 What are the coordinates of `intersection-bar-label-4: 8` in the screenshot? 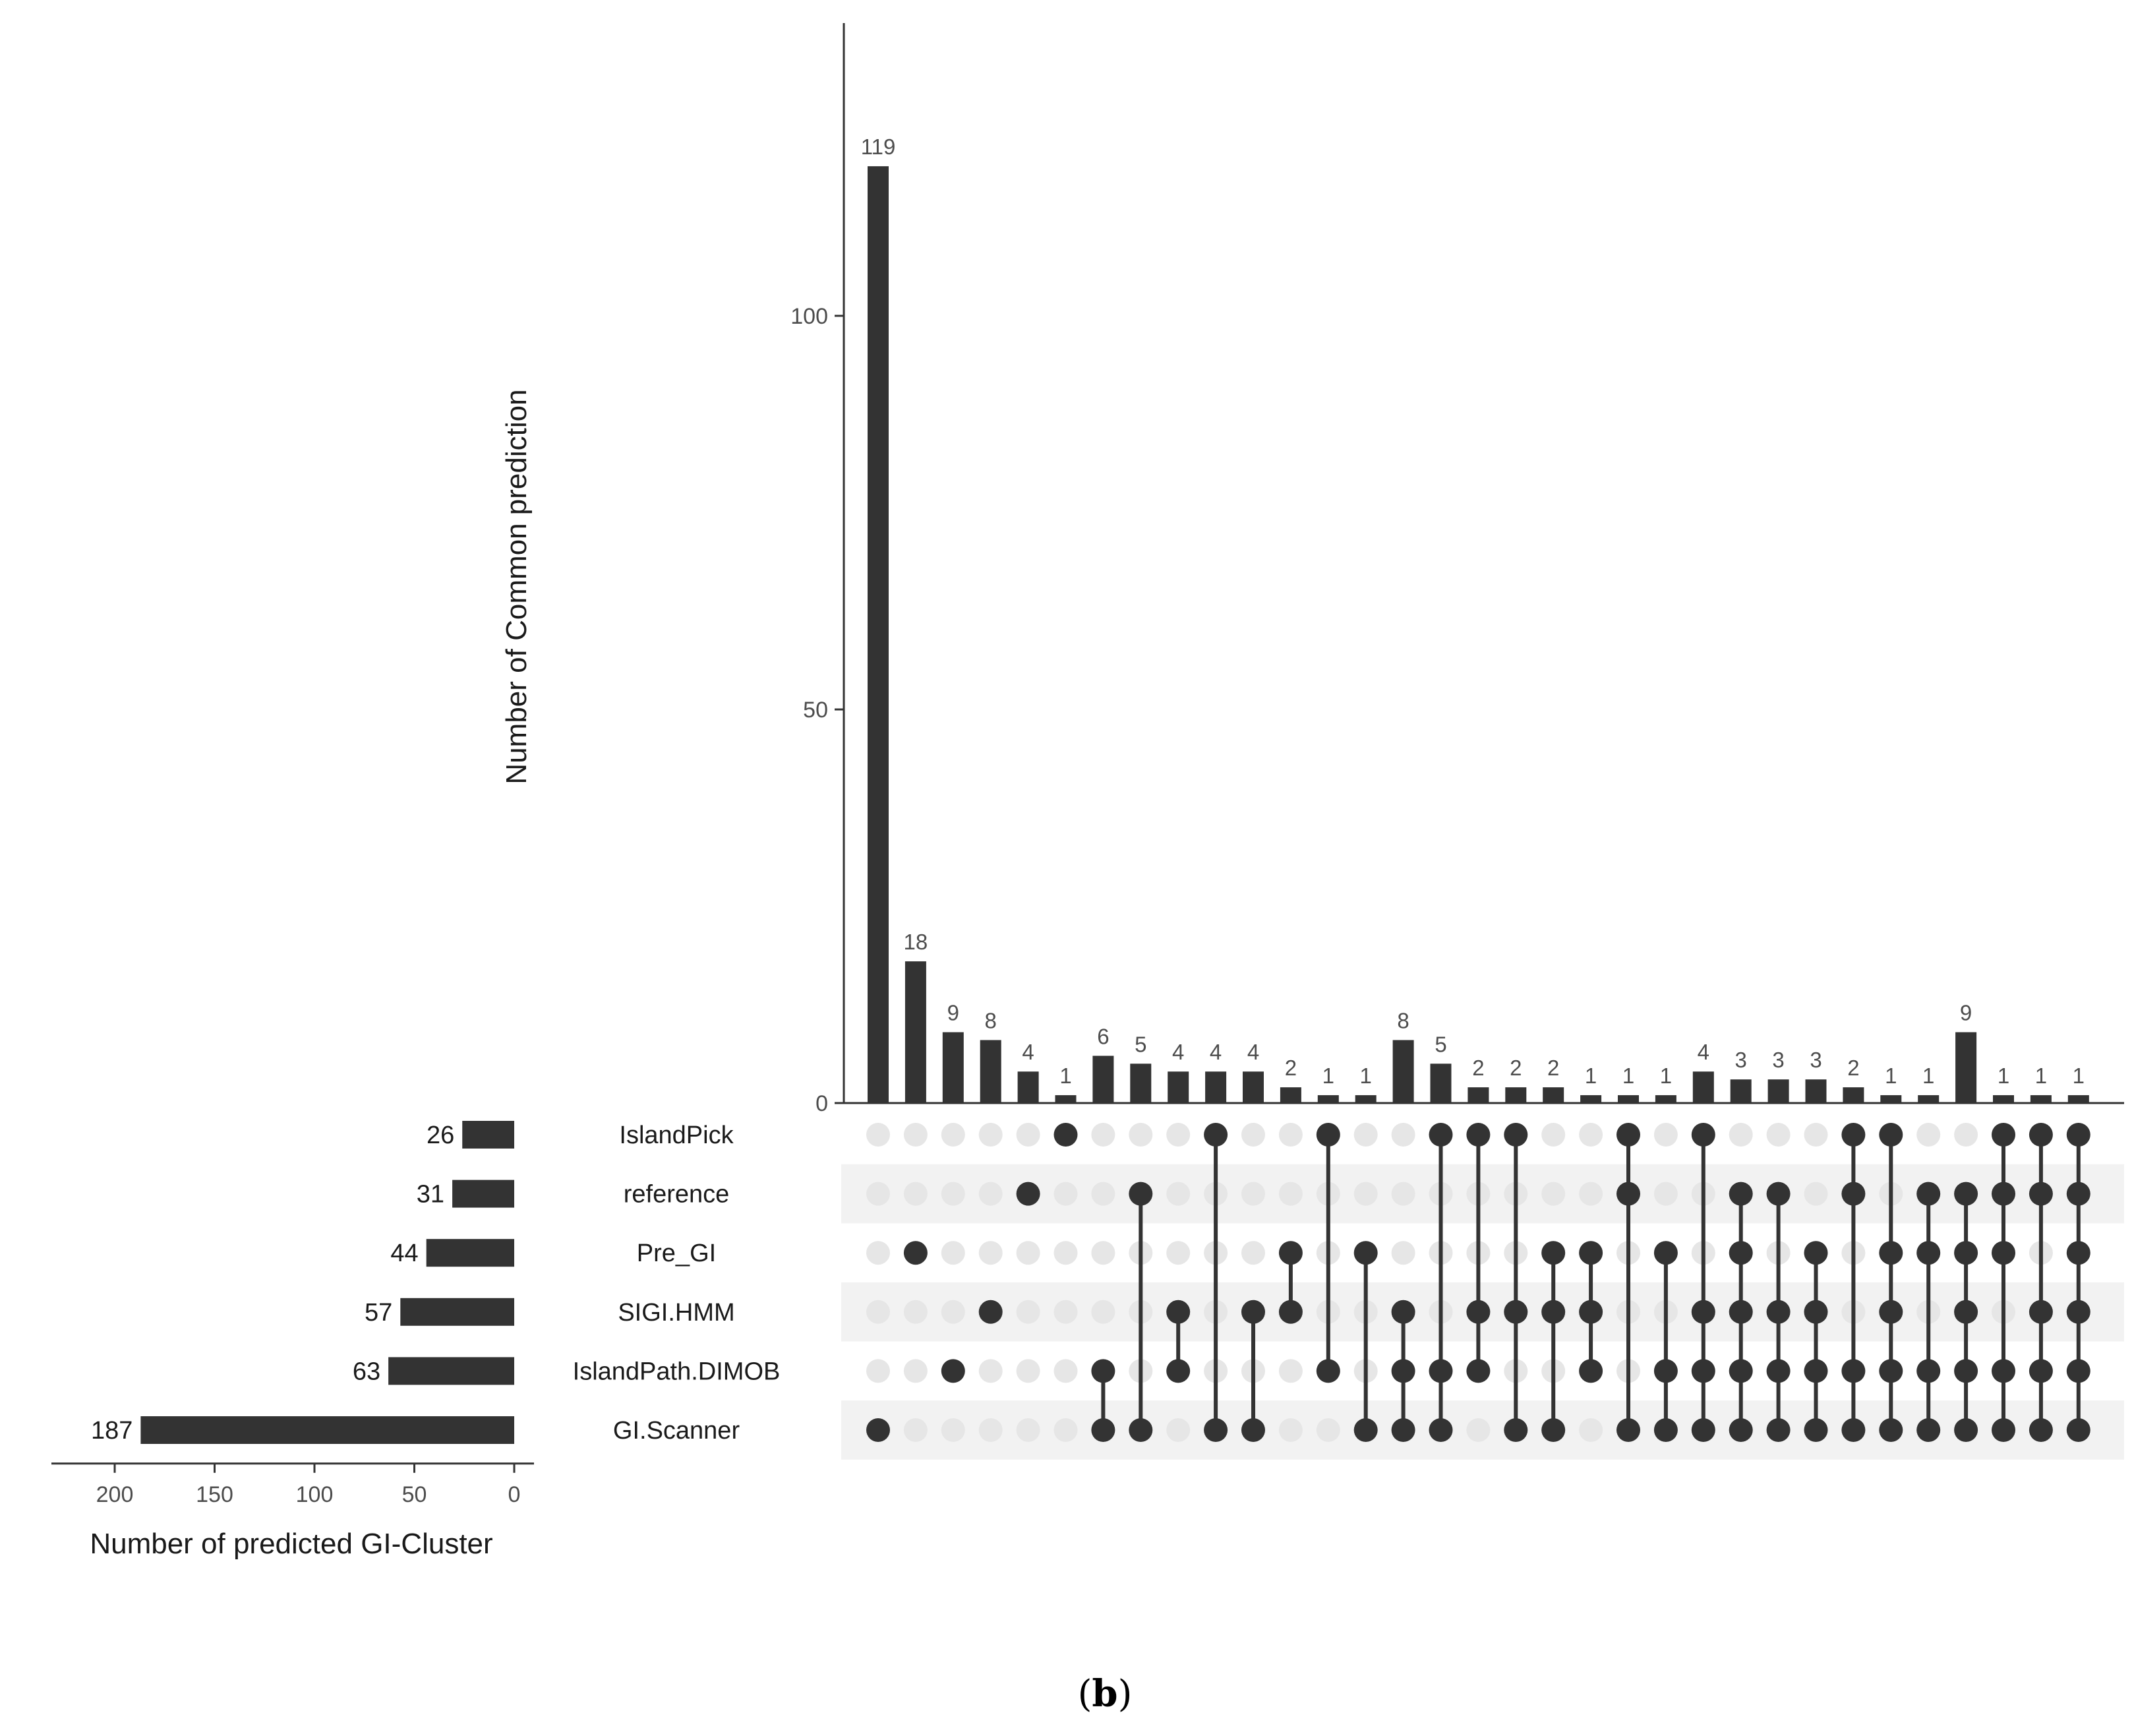 It's located at (991, 1021).